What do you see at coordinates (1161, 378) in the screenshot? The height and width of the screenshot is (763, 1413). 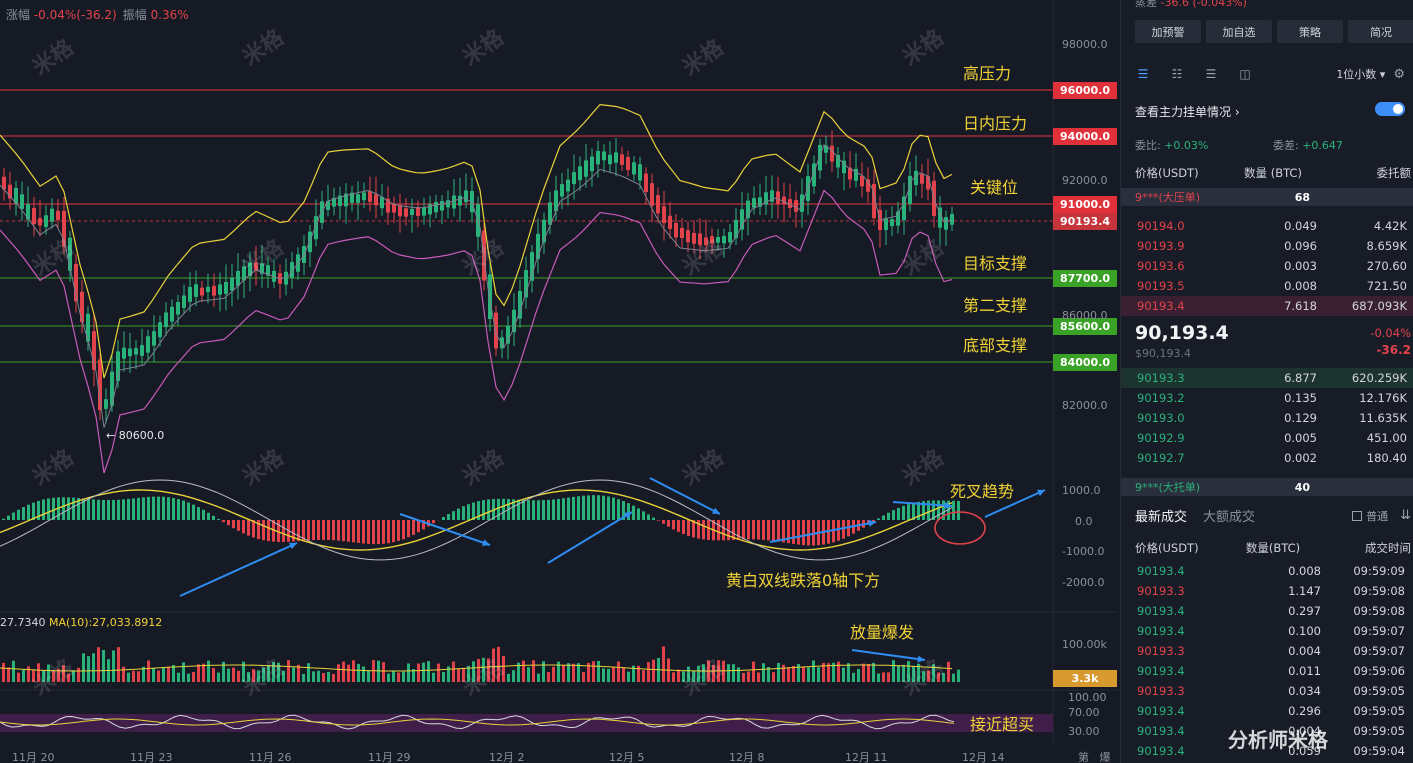 I see `order-cell: 90193.3` at bounding box center [1161, 378].